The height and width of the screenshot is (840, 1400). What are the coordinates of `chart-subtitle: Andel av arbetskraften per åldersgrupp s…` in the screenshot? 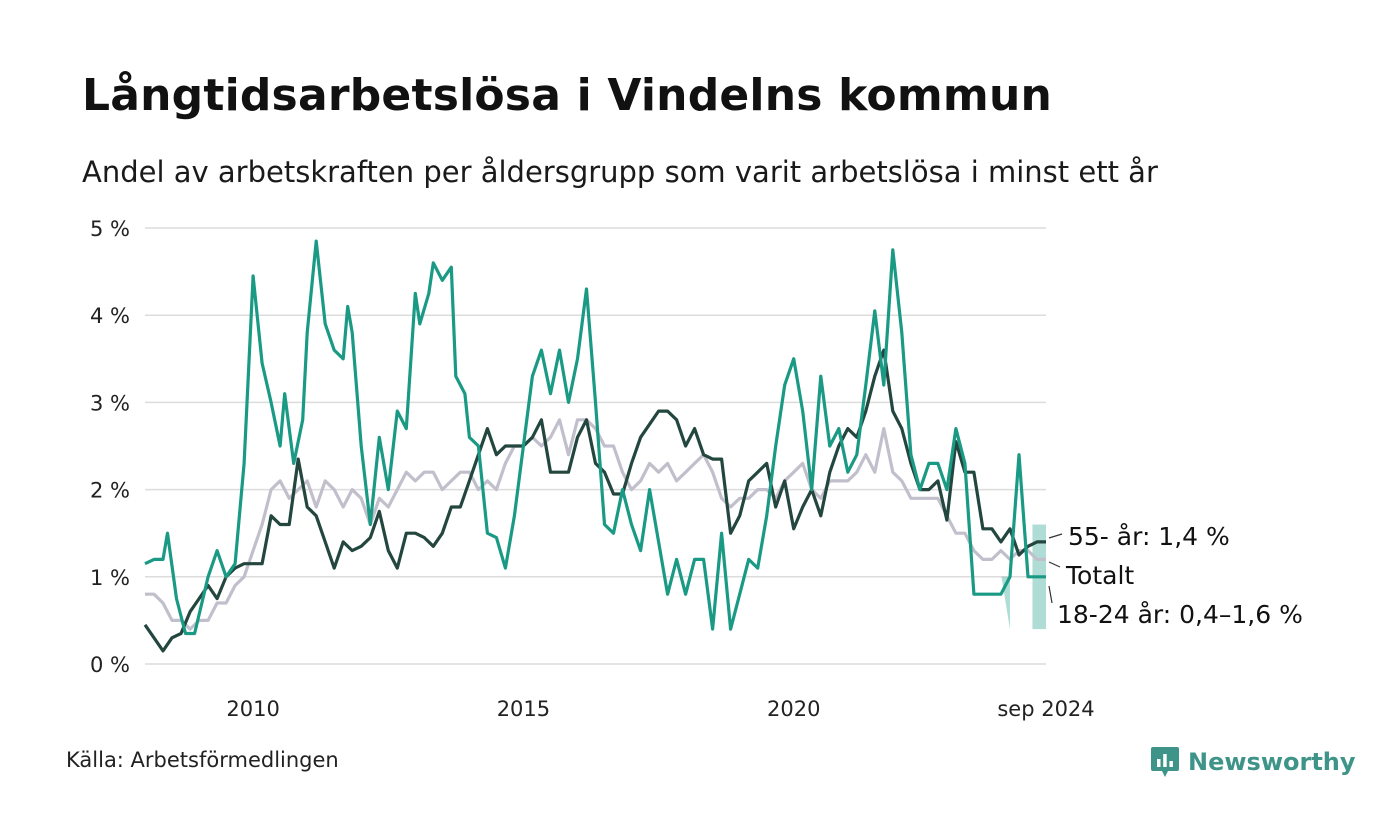 It's located at (620, 172).